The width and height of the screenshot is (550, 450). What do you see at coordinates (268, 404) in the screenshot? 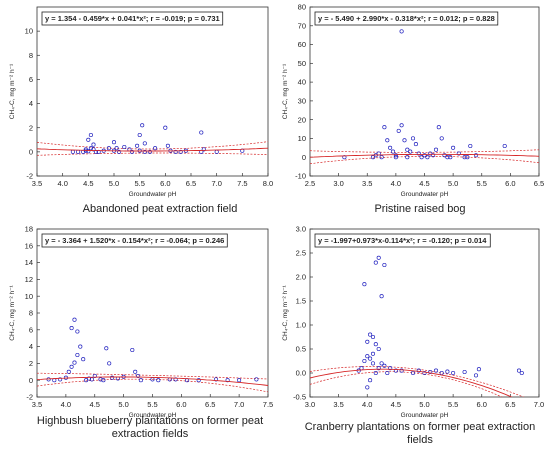
I see `x-tick-label: 7.5` at bounding box center [268, 404].